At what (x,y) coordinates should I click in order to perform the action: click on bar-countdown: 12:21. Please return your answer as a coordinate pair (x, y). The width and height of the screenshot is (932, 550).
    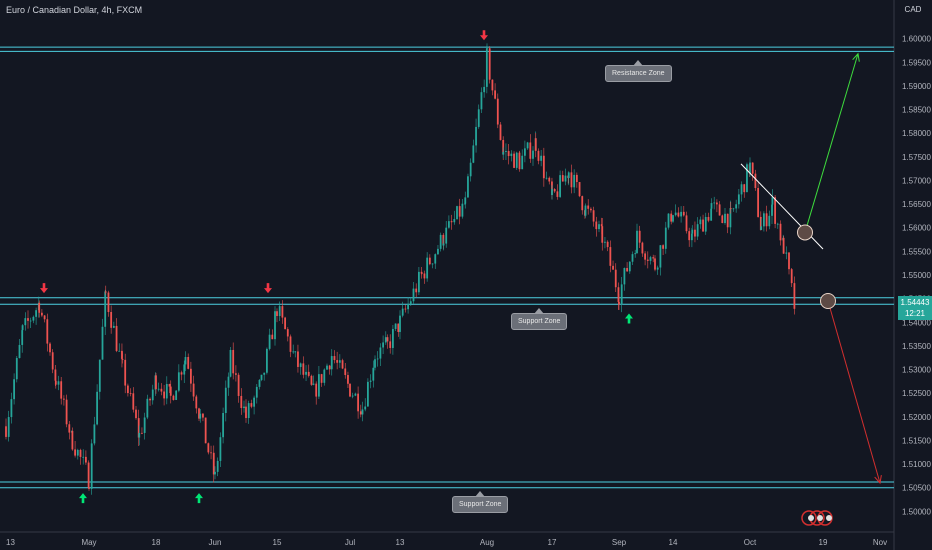
    Looking at the image, I should click on (915, 313).